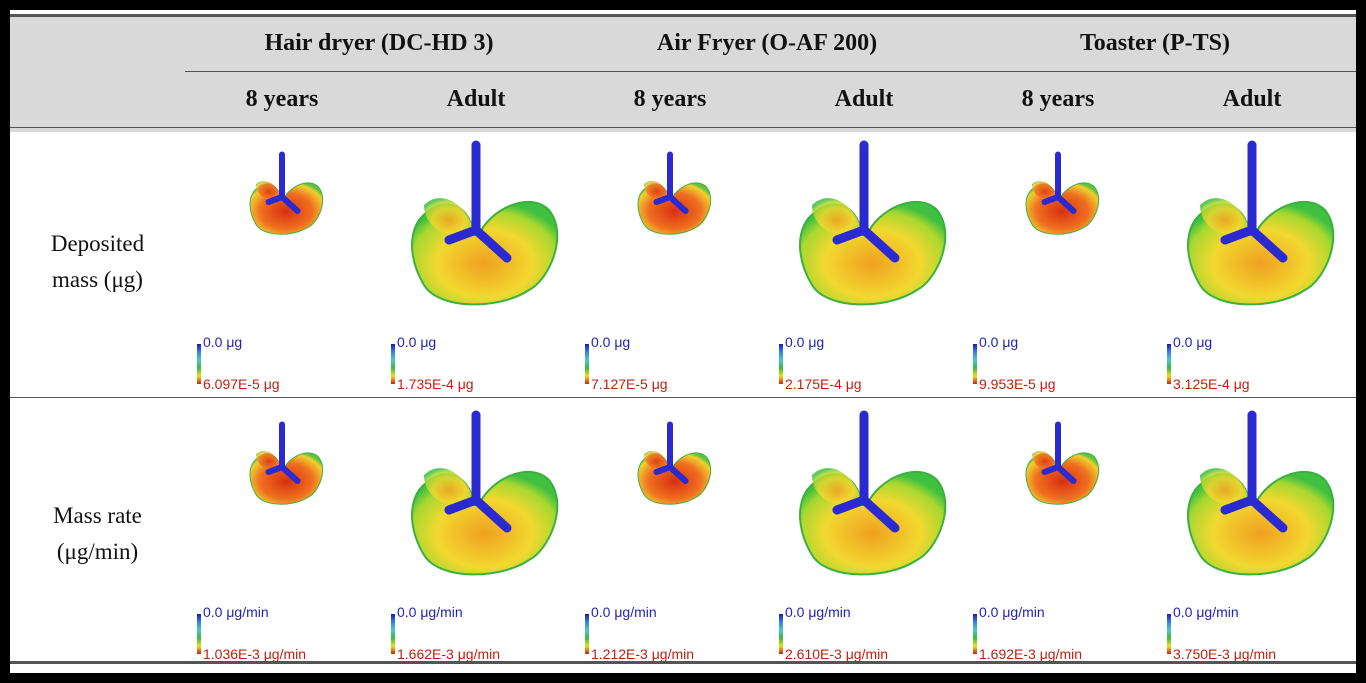  I want to click on lung-cell: 0.0 μg/min 1.036E-3 μg/min, so click(282, 534).